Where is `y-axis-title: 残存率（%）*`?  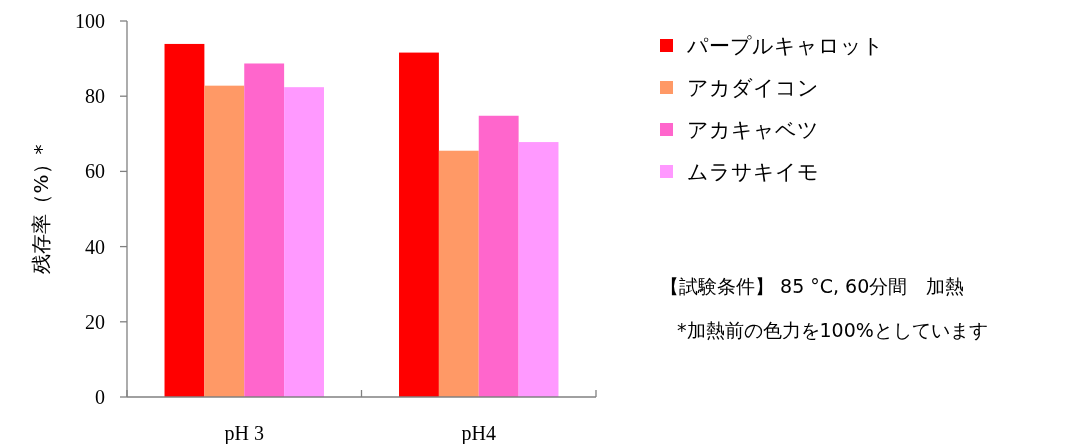
y-axis-title: 残存率（%）* is located at coordinates (41, 209).